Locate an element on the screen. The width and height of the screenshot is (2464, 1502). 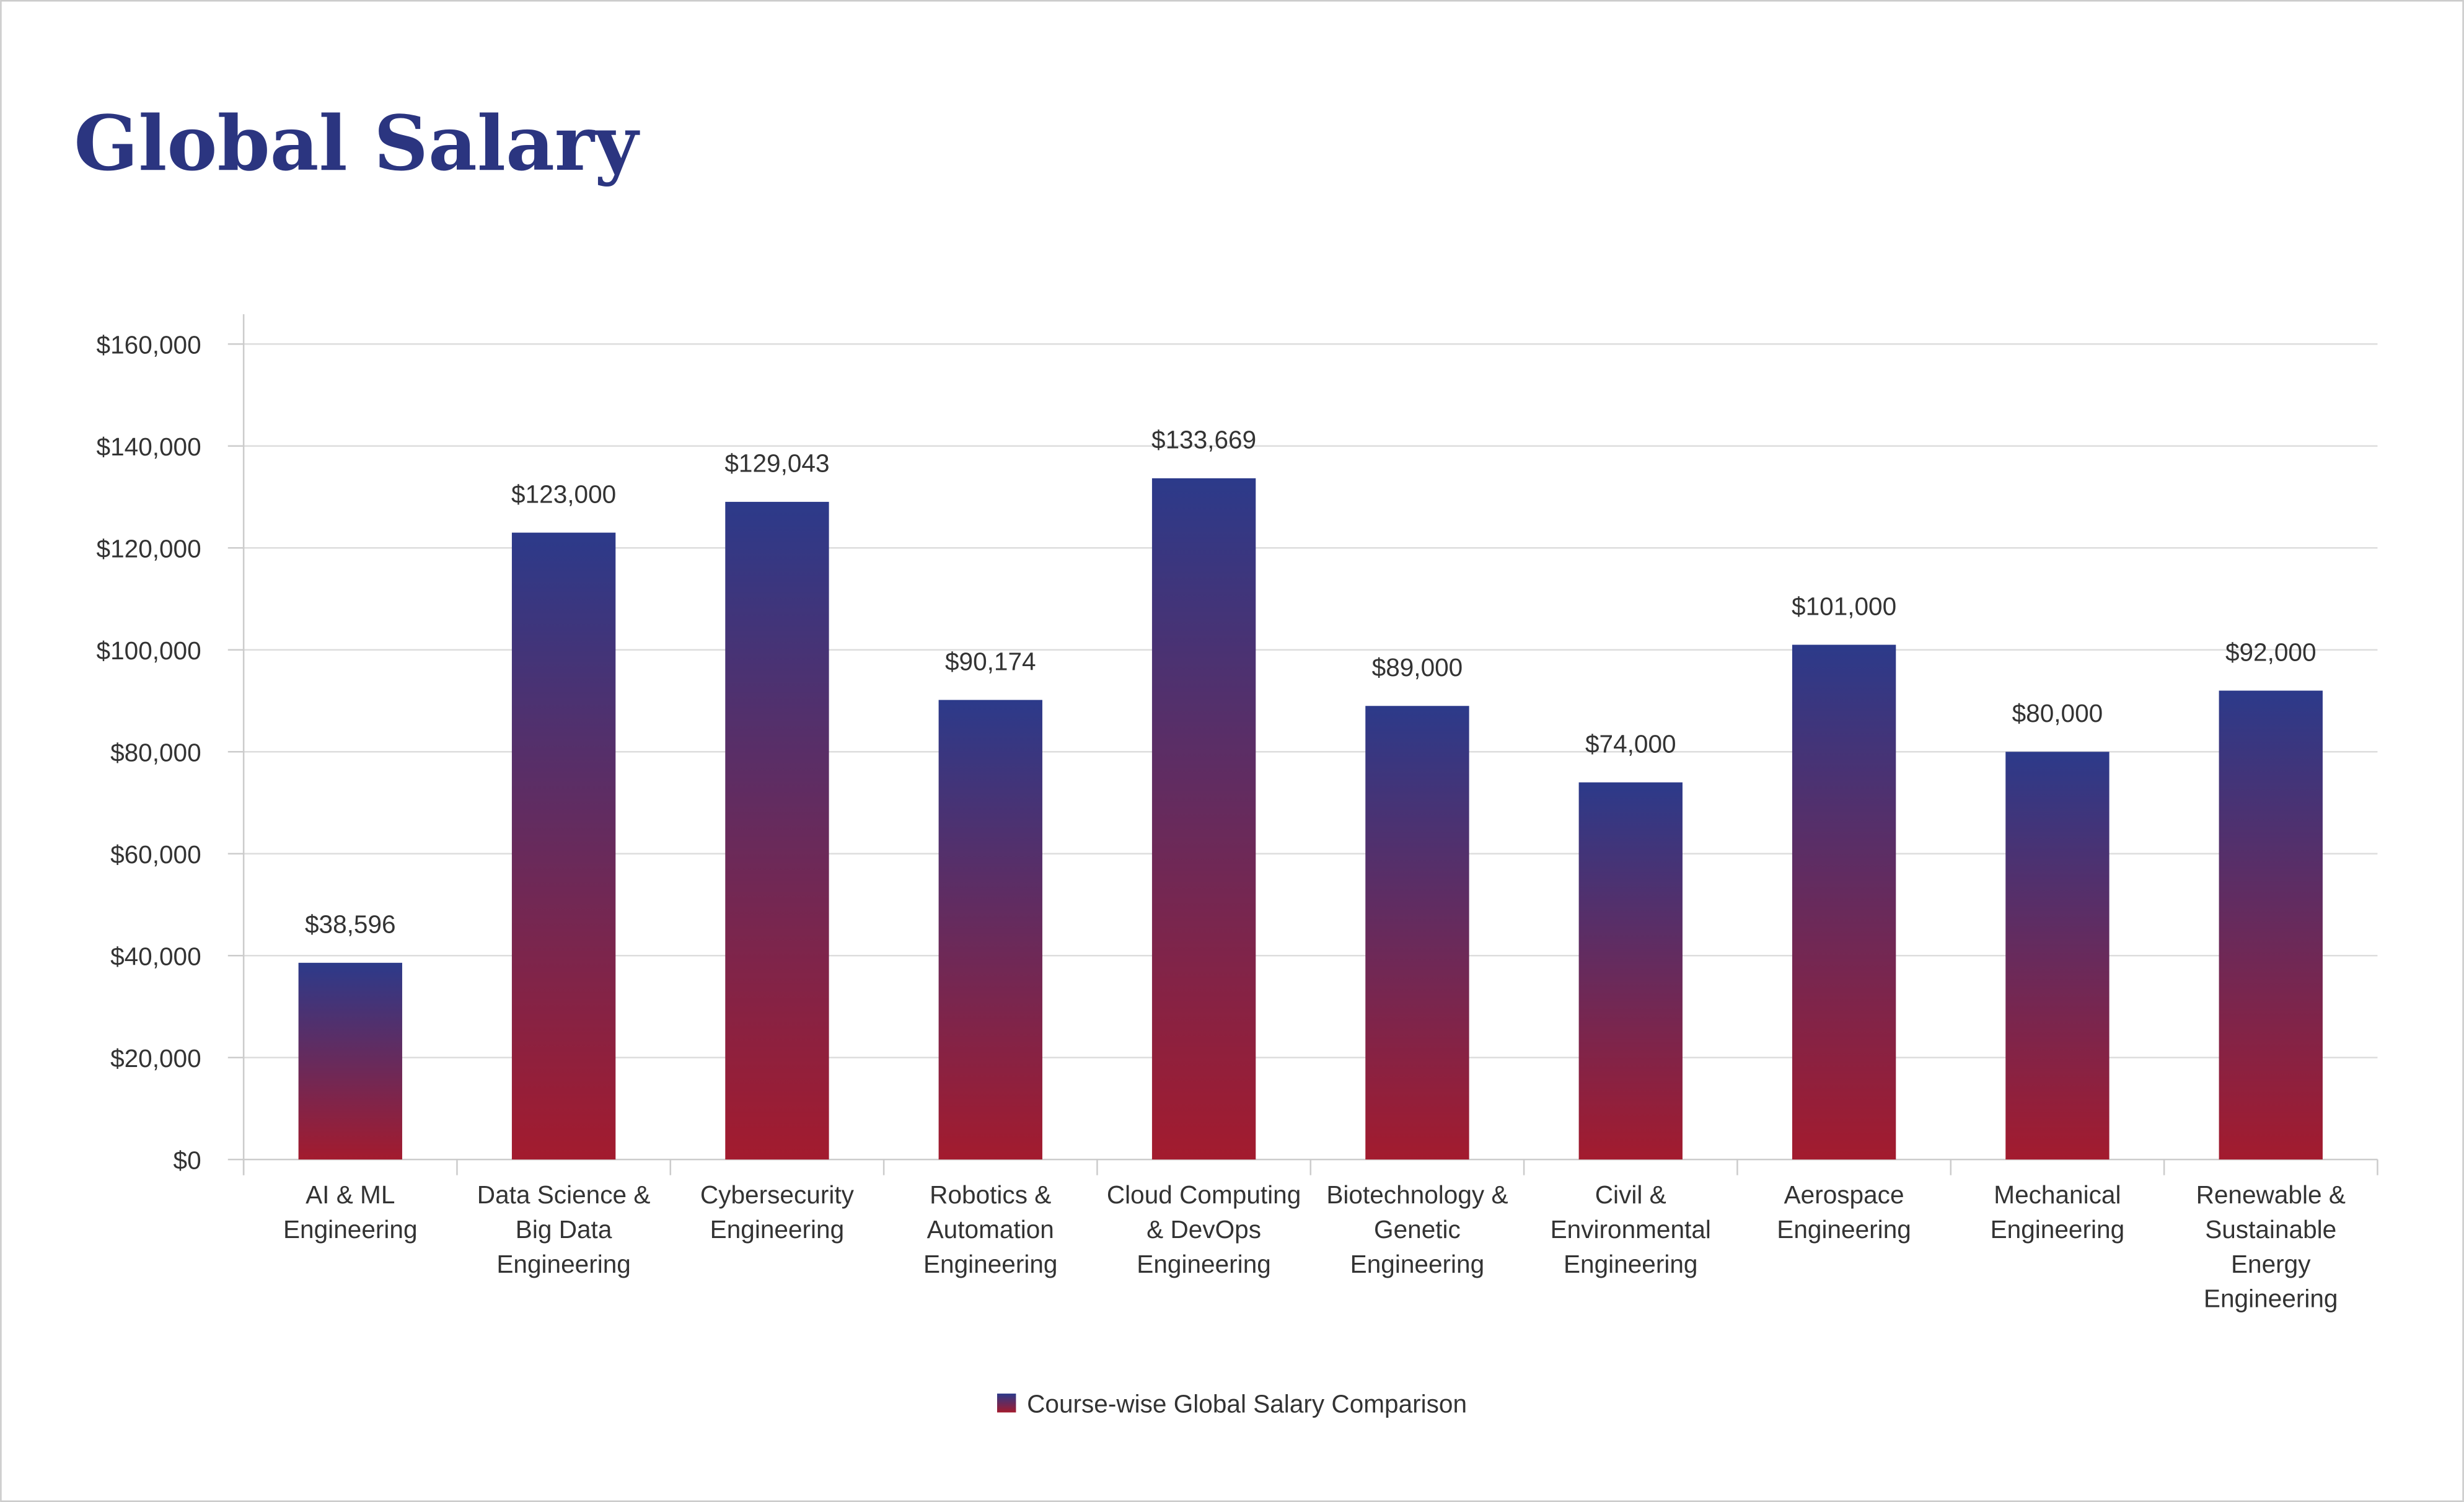
value-label: $38,596 is located at coordinates (350, 924).